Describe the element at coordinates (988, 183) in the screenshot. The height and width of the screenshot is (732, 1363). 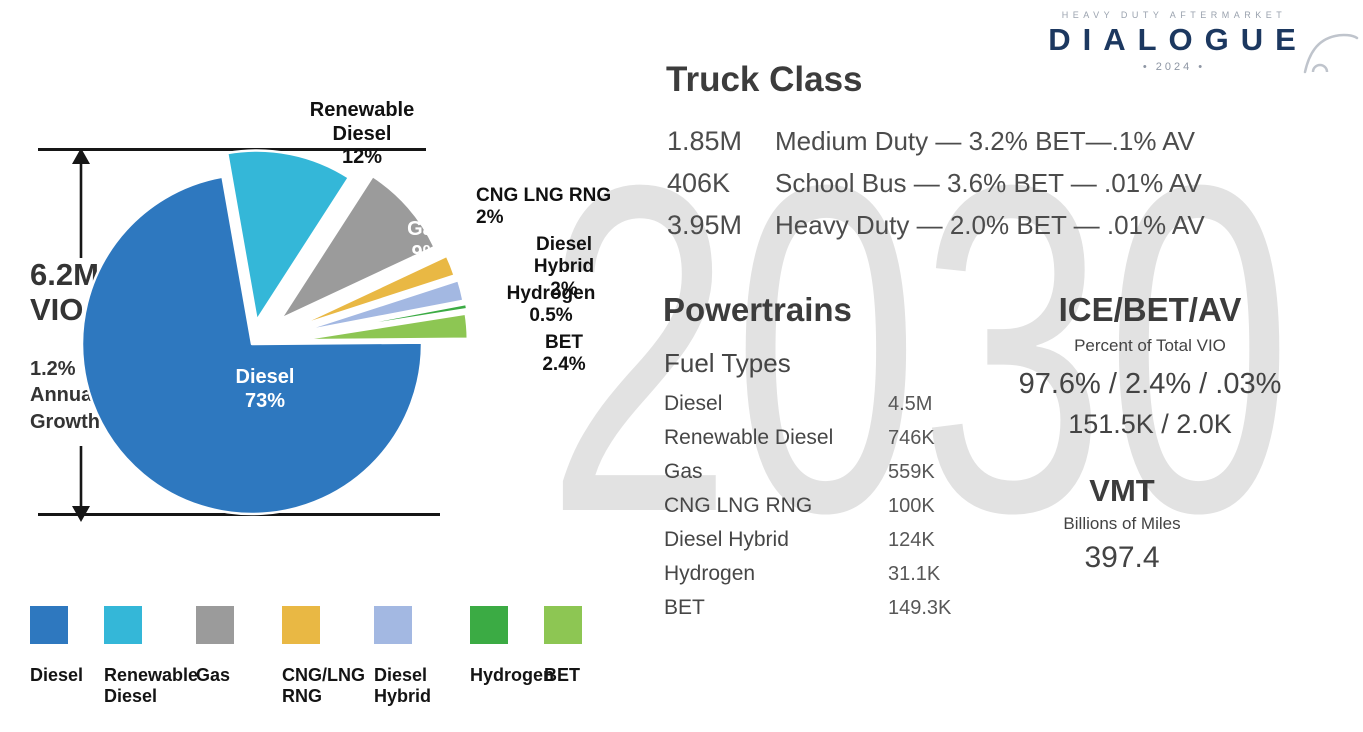
I see `truck-class-description: School Bus — 3.6% BET — .01% AV` at that location.